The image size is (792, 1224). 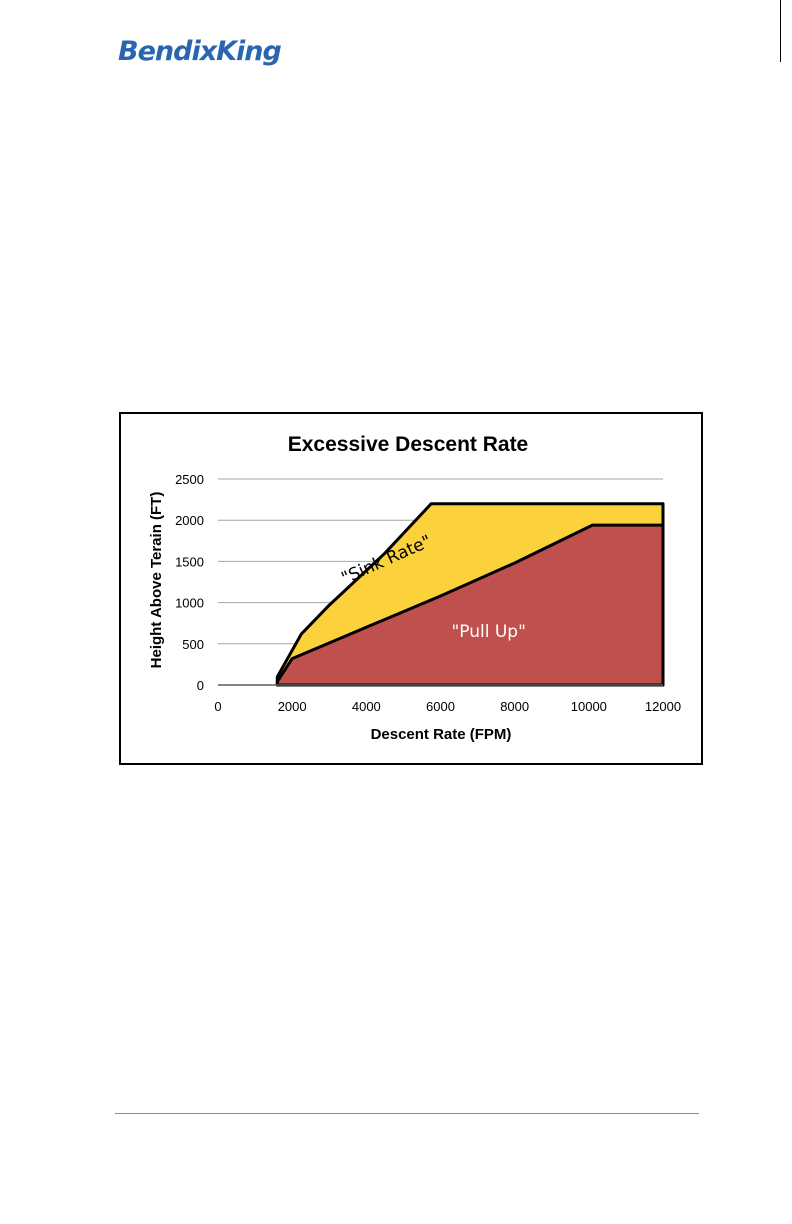 What do you see at coordinates (408, 444) in the screenshot?
I see `chart-title: Excessive Descent Rate` at bounding box center [408, 444].